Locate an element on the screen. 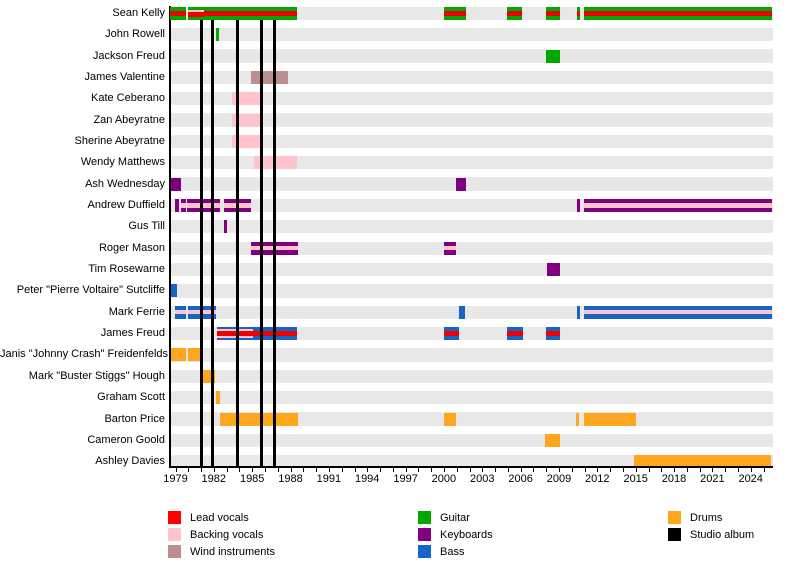 This screenshot has width=790, height=587. member-label: Sherine Abeyratne is located at coordinates (119, 140).